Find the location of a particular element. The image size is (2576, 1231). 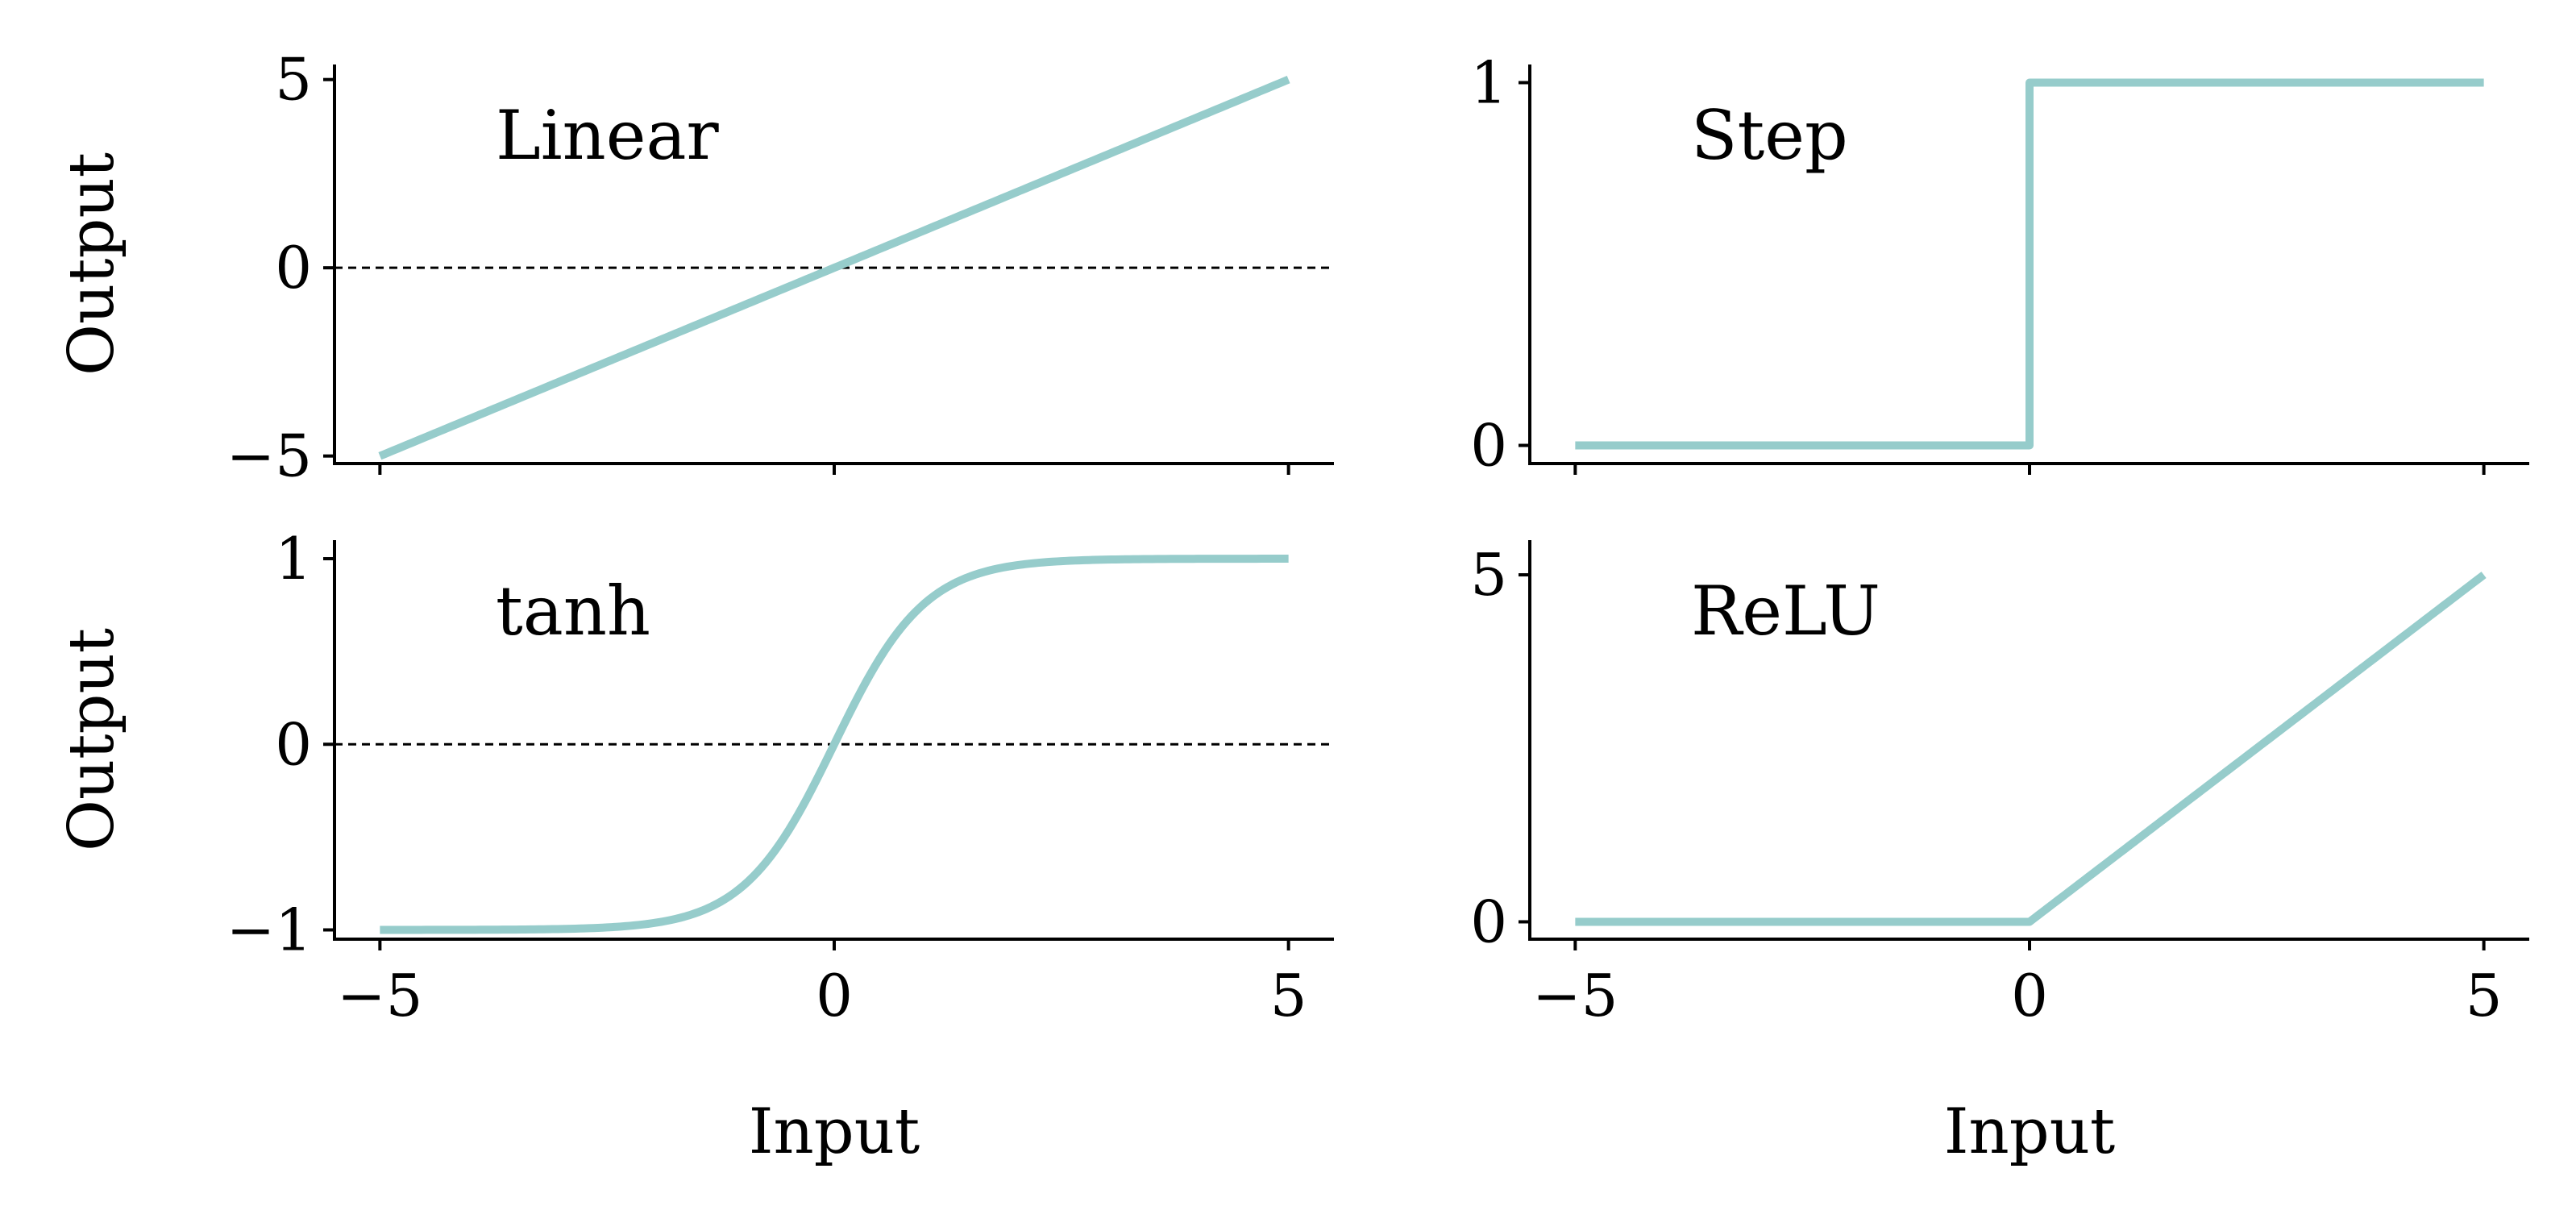

step-panel-title: Step is located at coordinates (1769, 135).